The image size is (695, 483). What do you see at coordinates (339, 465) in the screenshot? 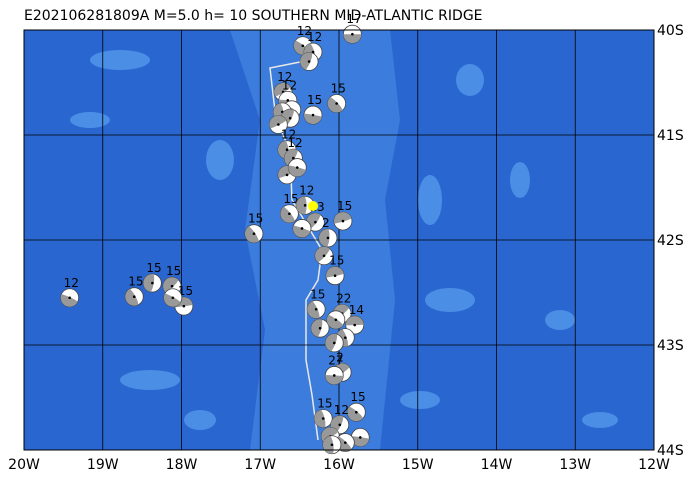
I see `x-tick-label: 16W` at bounding box center [339, 465].